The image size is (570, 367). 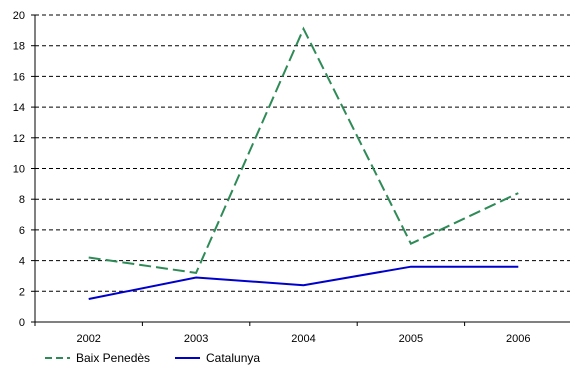 I want to click on y-tick-label: 10, so click(x=19, y=170).